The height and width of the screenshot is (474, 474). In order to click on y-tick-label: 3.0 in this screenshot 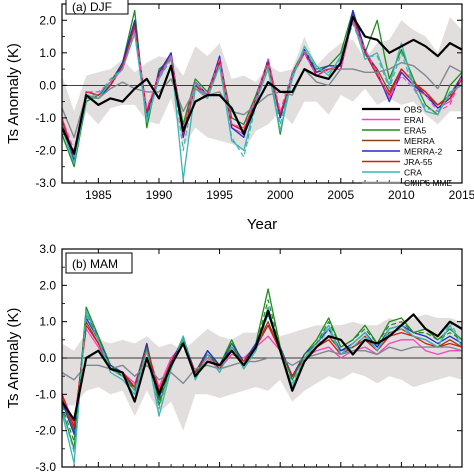, I will do `click(47, 249)`.